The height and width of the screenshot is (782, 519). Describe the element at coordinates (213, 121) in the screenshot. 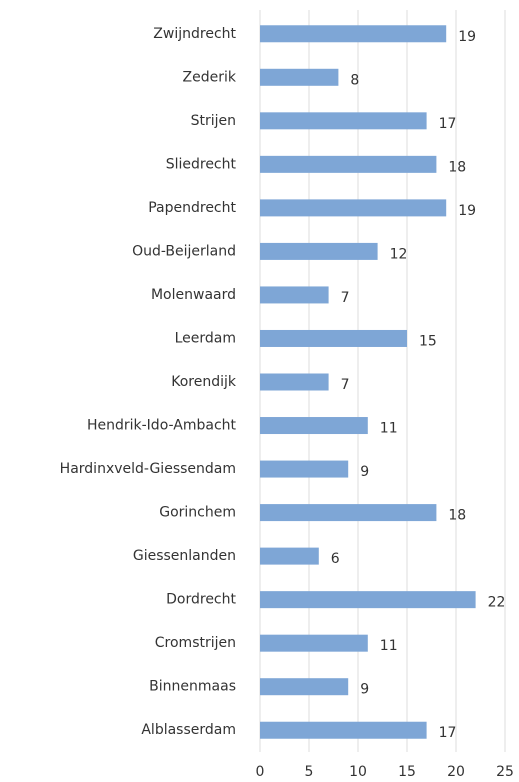

I see `y-tick-label: Strijen` at that location.